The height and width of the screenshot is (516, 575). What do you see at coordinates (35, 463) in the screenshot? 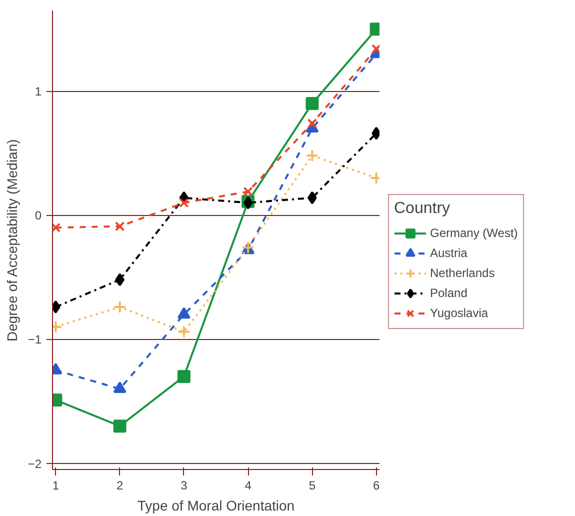
I see `y-tick-label: −2` at bounding box center [35, 463].